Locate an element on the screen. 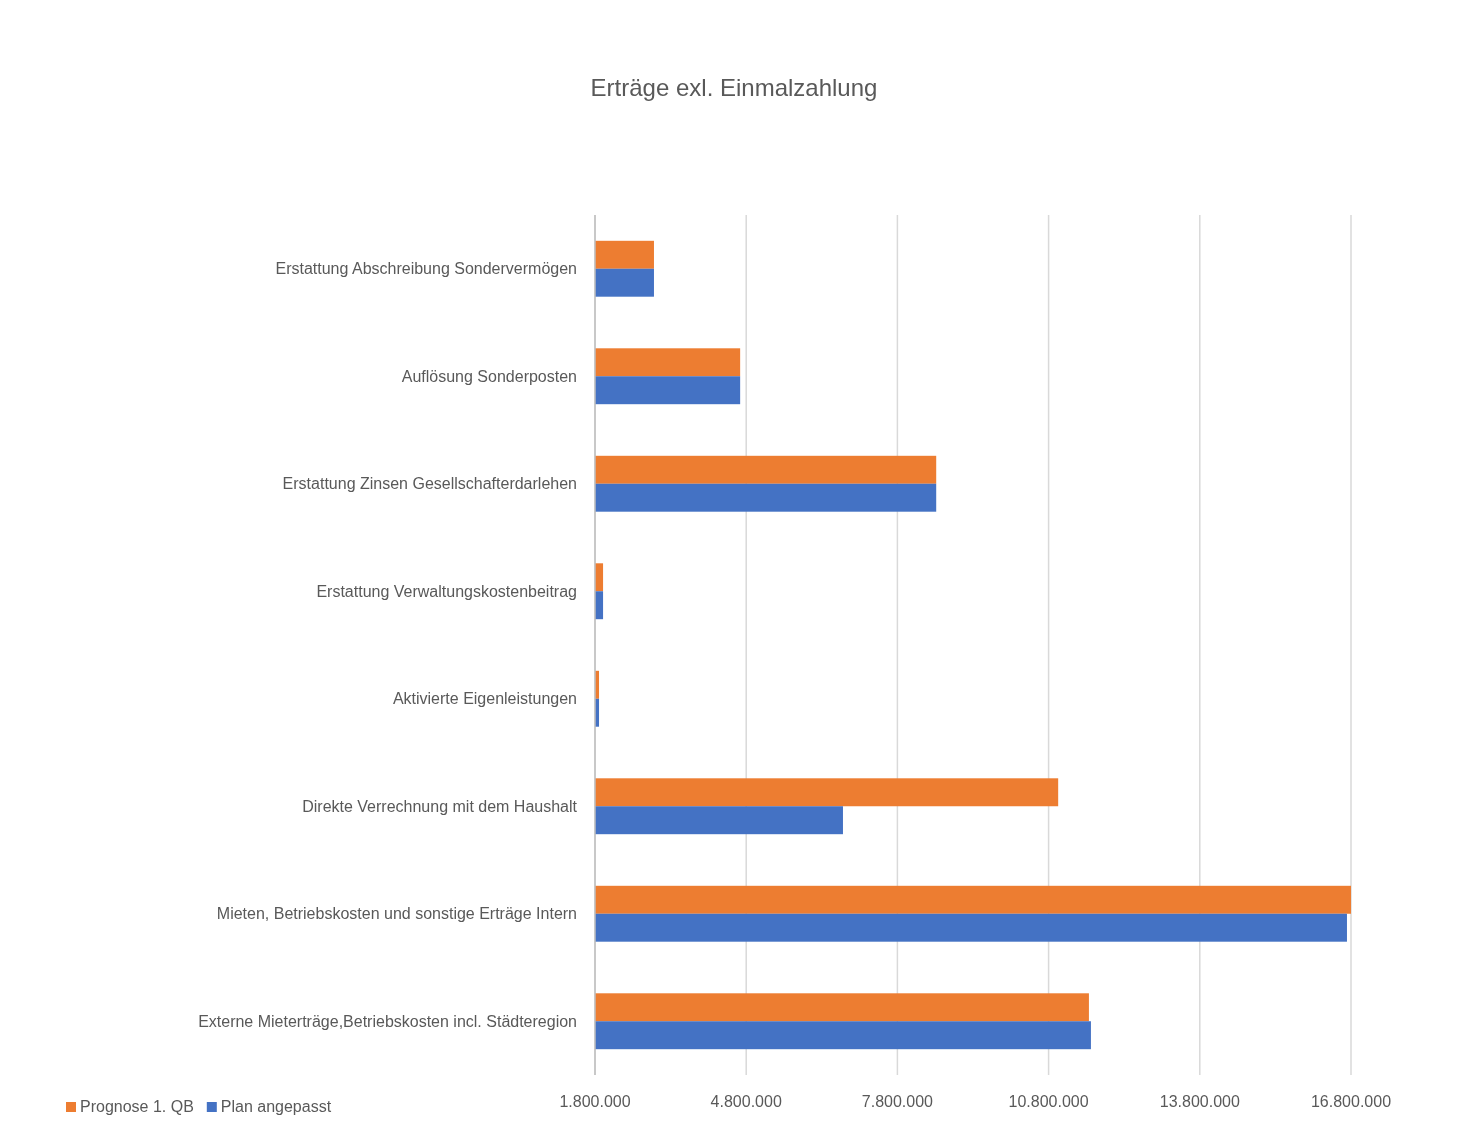  y-tick-label: Auflösung Sonderposten is located at coordinates (489, 376).